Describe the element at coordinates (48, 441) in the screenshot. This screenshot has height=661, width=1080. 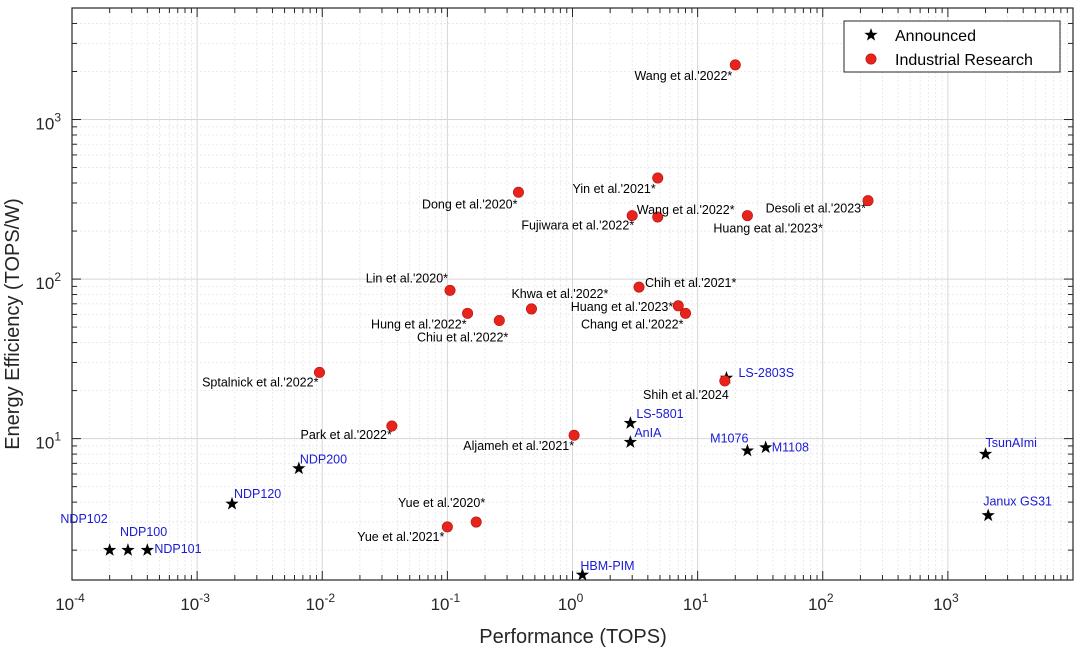
I see `y-tick-label: 10¹` at that location.